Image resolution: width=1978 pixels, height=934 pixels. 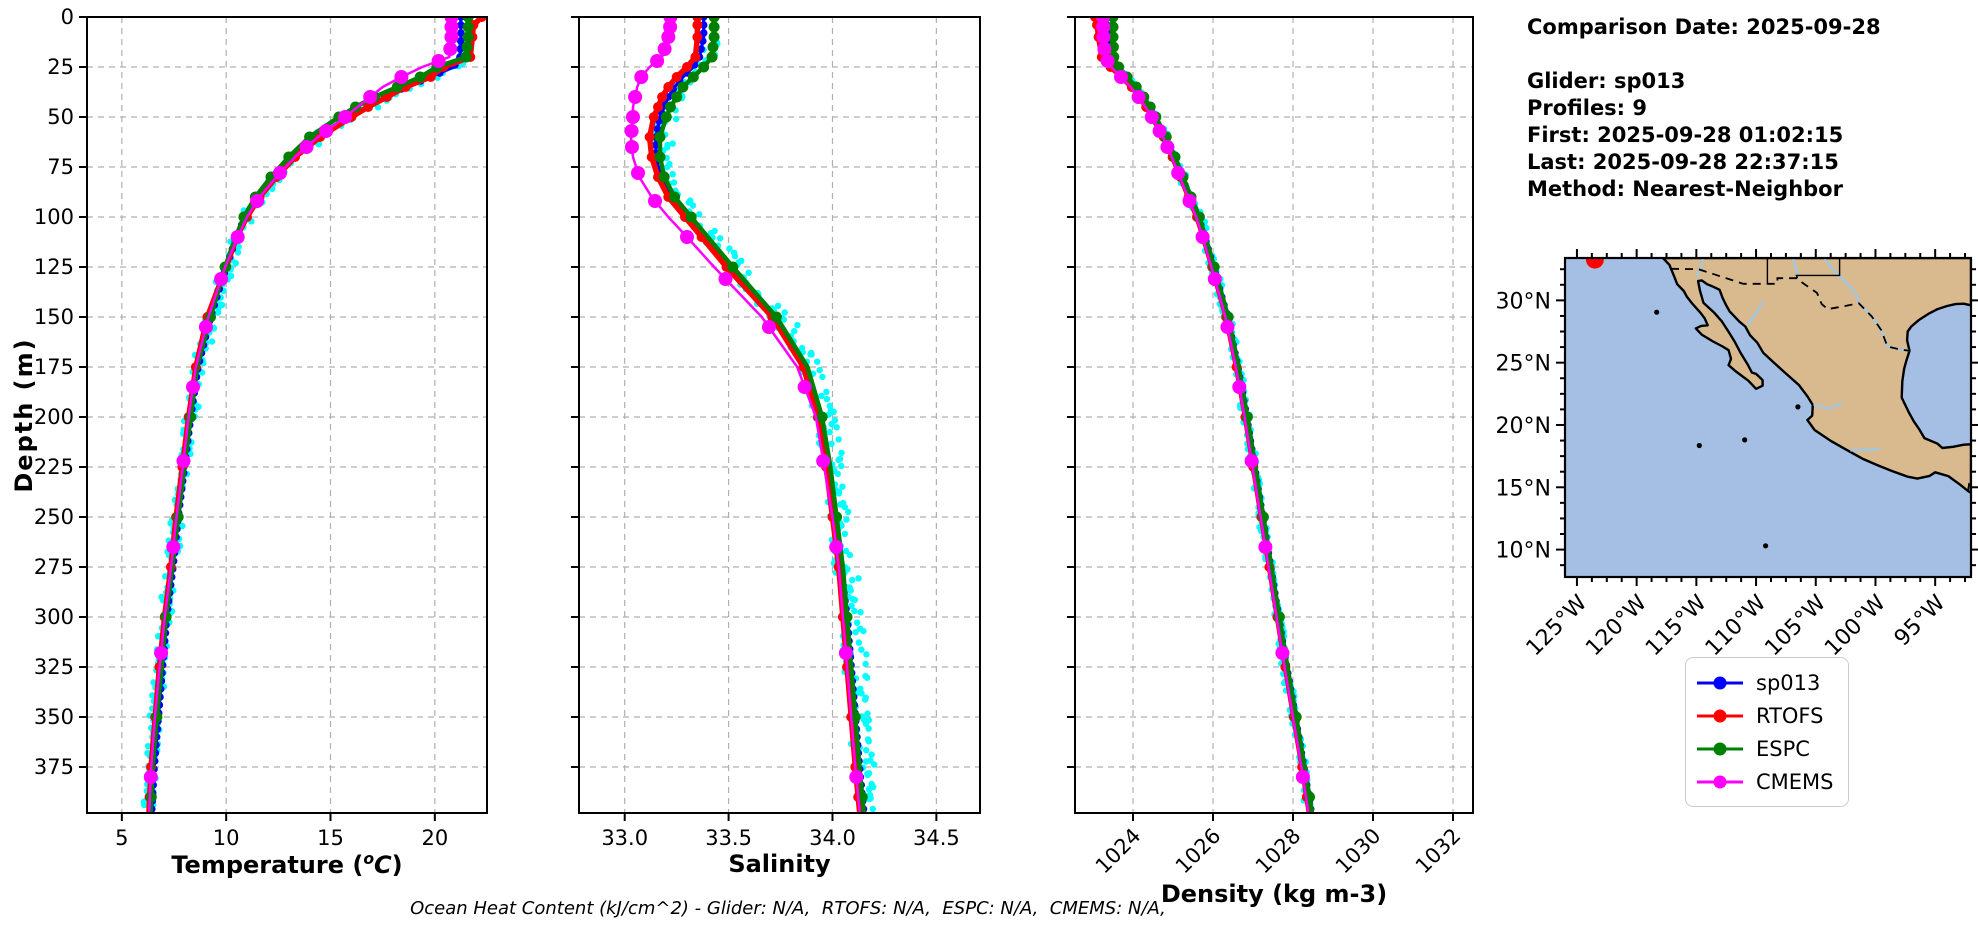 What do you see at coordinates (397, 865) in the screenshot?
I see `temperature-title-close: )` at bounding box center [397, 865].